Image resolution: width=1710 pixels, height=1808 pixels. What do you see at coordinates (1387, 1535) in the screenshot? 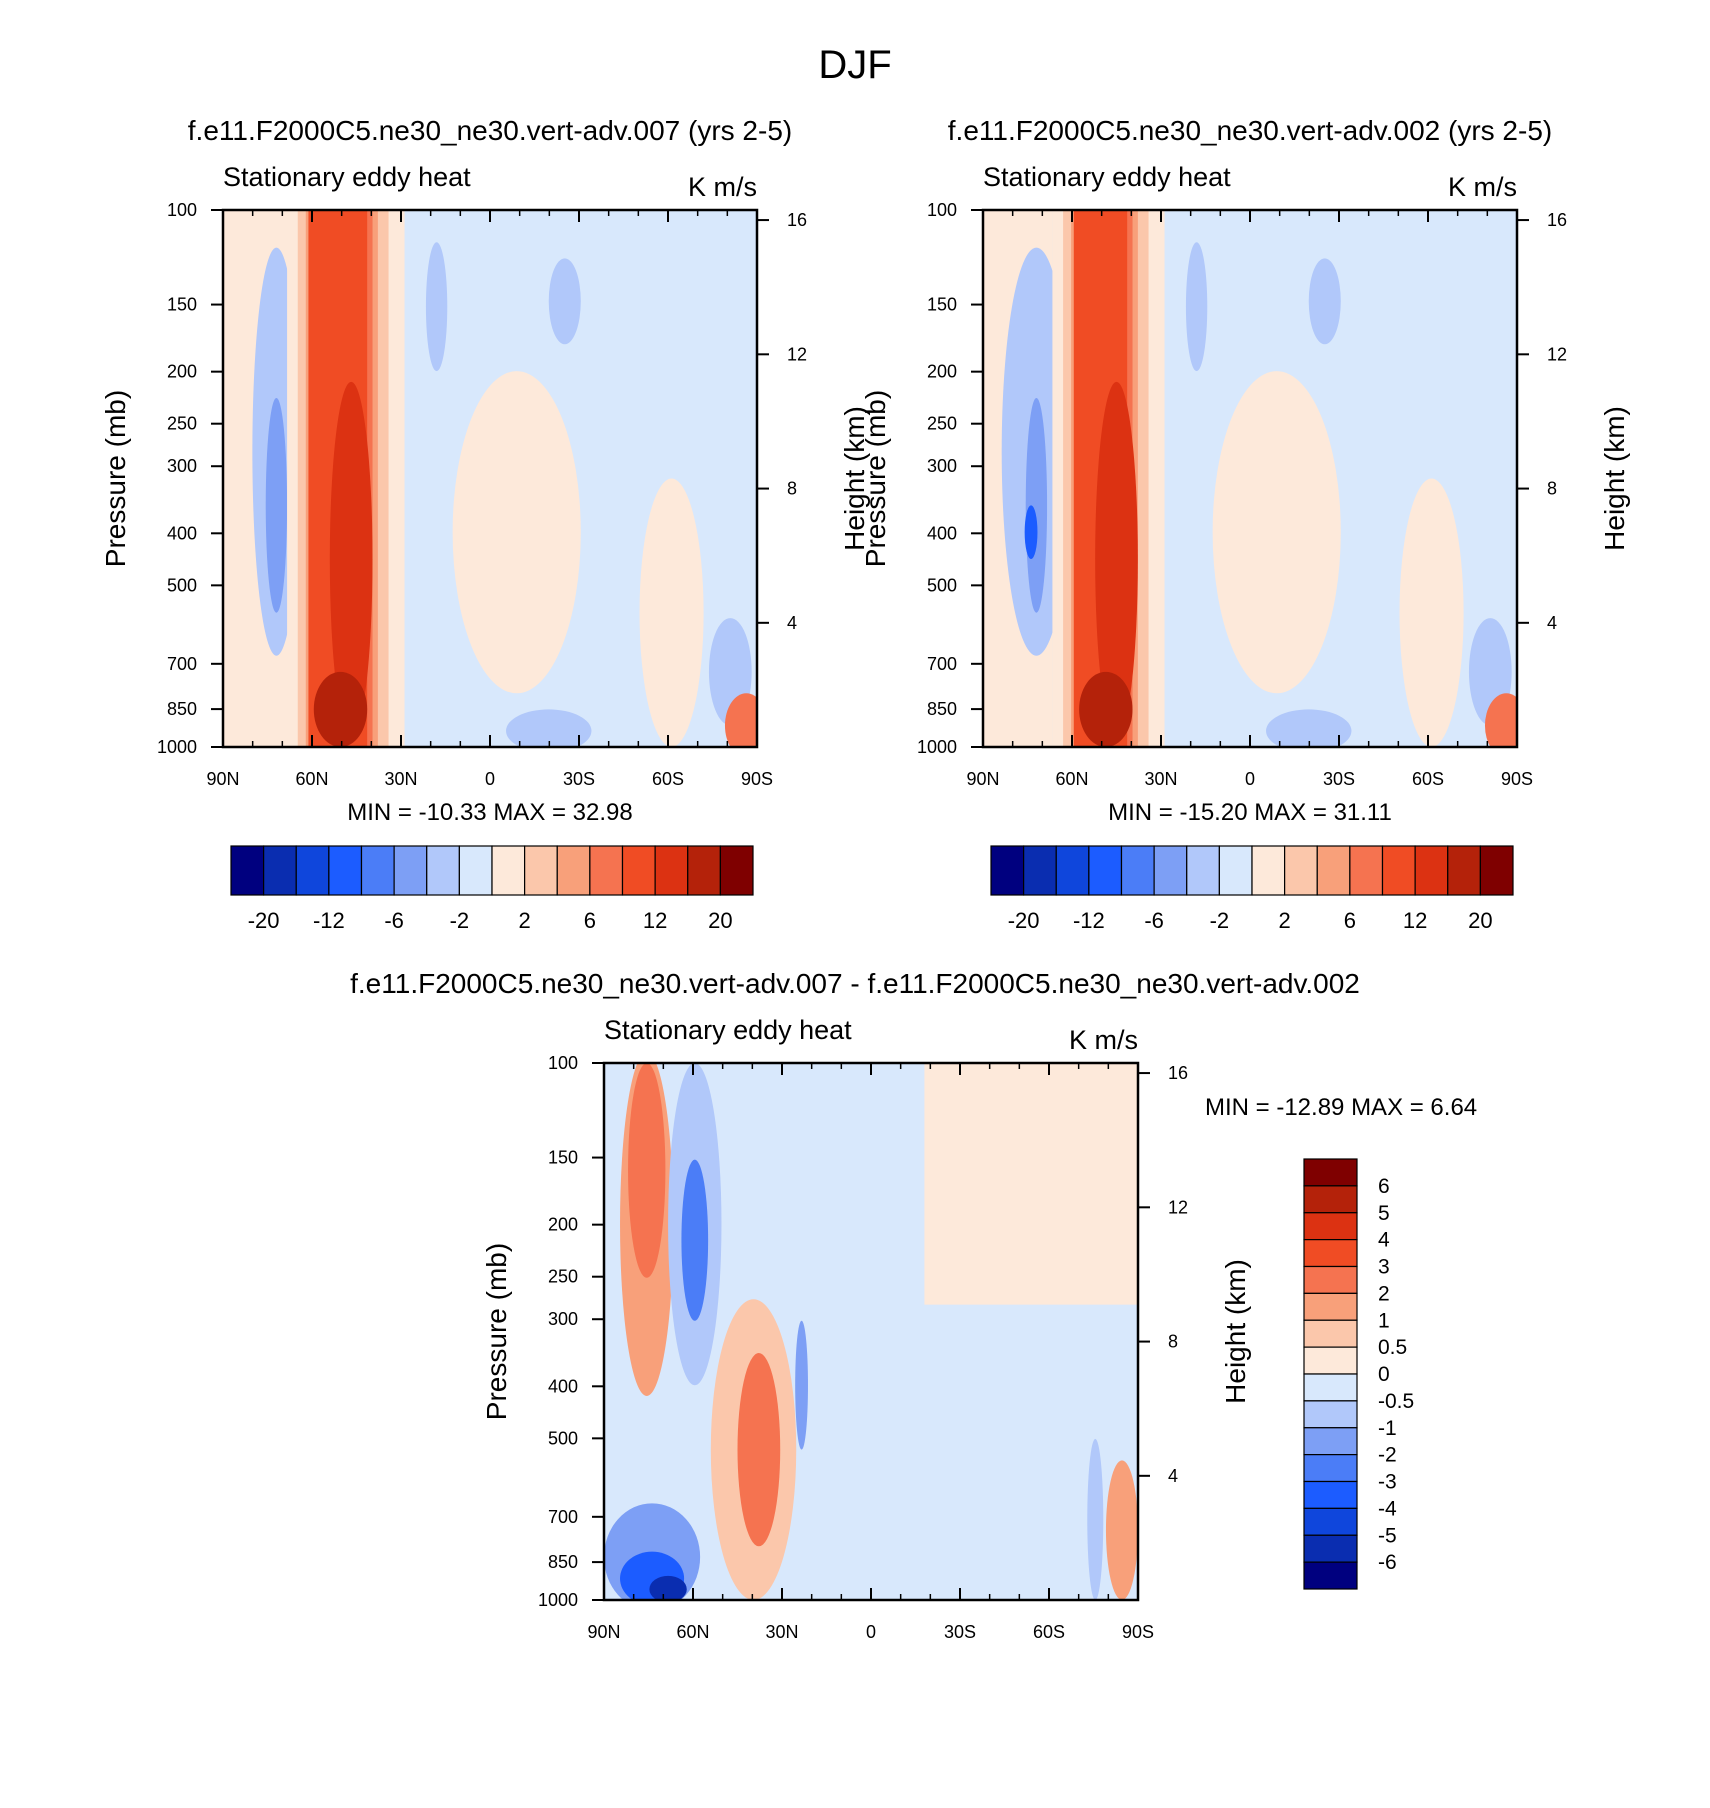
I see `colorbar-label: -5` at bounding box center [1387, 1535].